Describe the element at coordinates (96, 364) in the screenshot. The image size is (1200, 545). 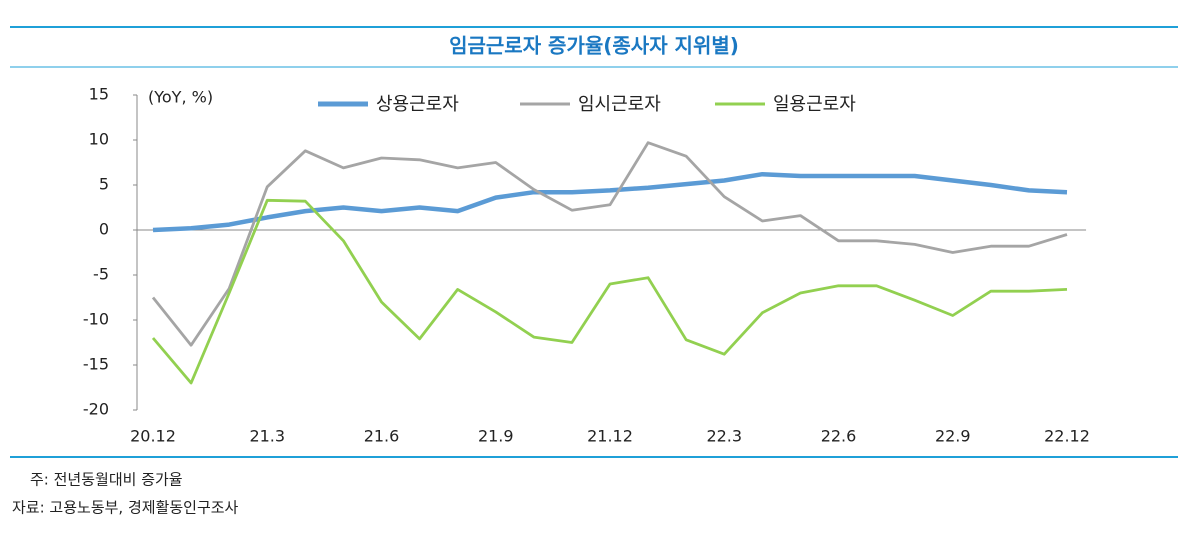
I see `y-tick-label: -15` at that location.